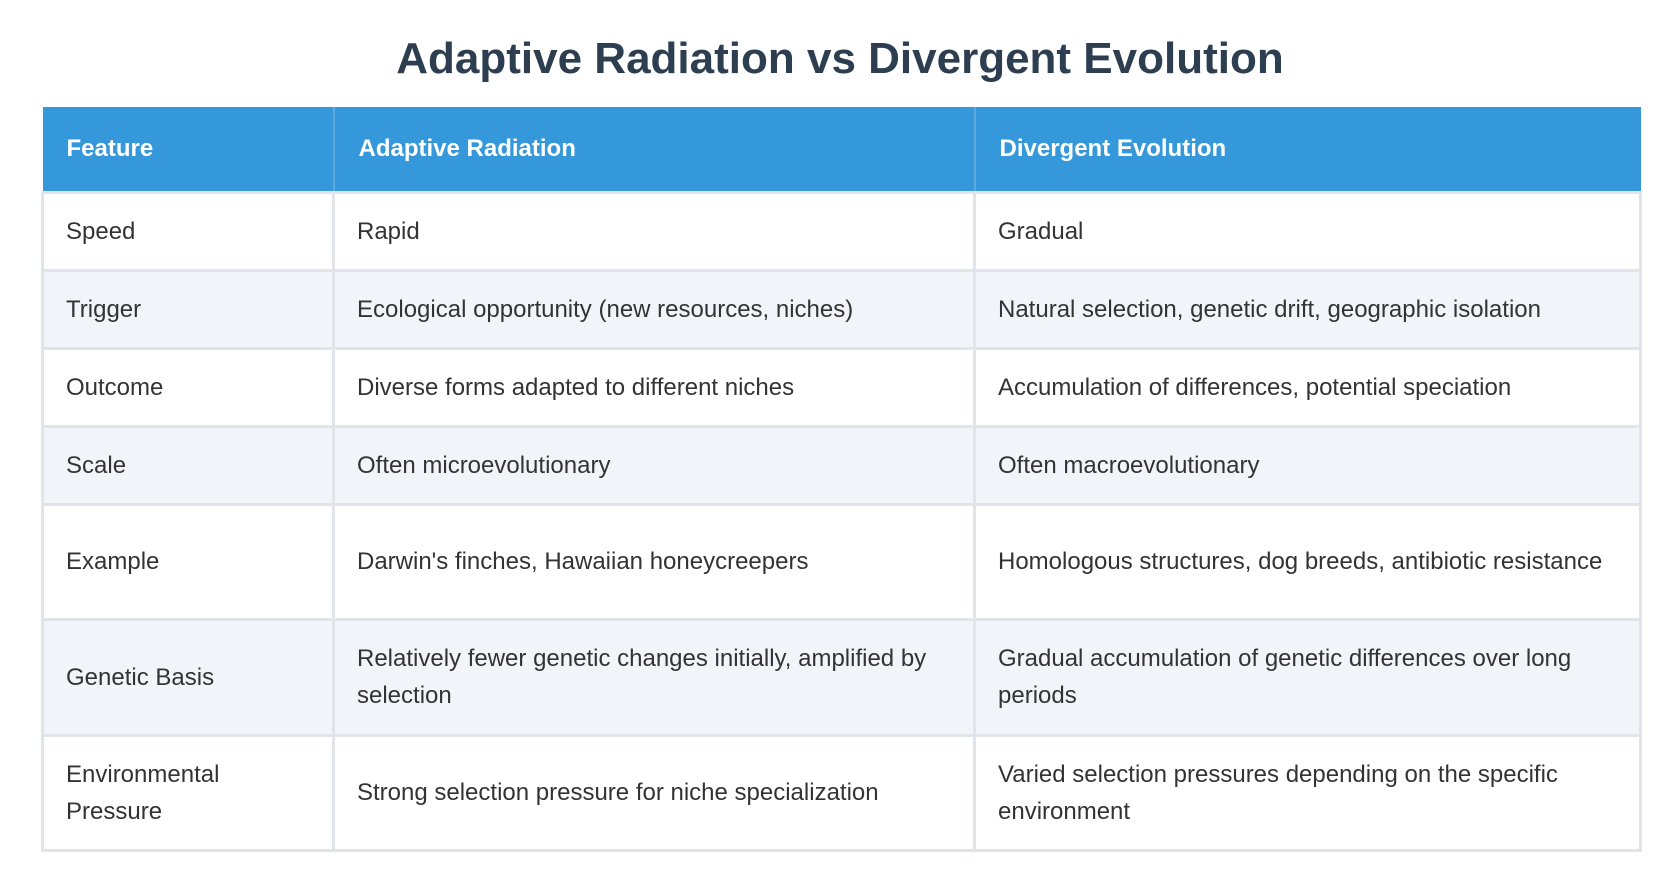  Describe the element at coordinates (188, 231) in the screenshot. I see `row-label: Speed` at that location.